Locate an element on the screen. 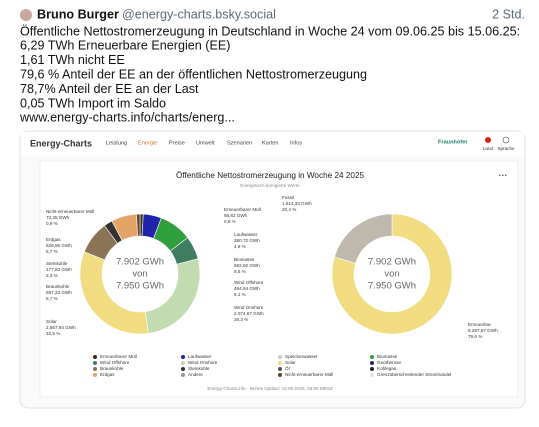 The height and width of the screenshot is (427, 539). segment-name: Erdgas is located at coordinates (53, 239).